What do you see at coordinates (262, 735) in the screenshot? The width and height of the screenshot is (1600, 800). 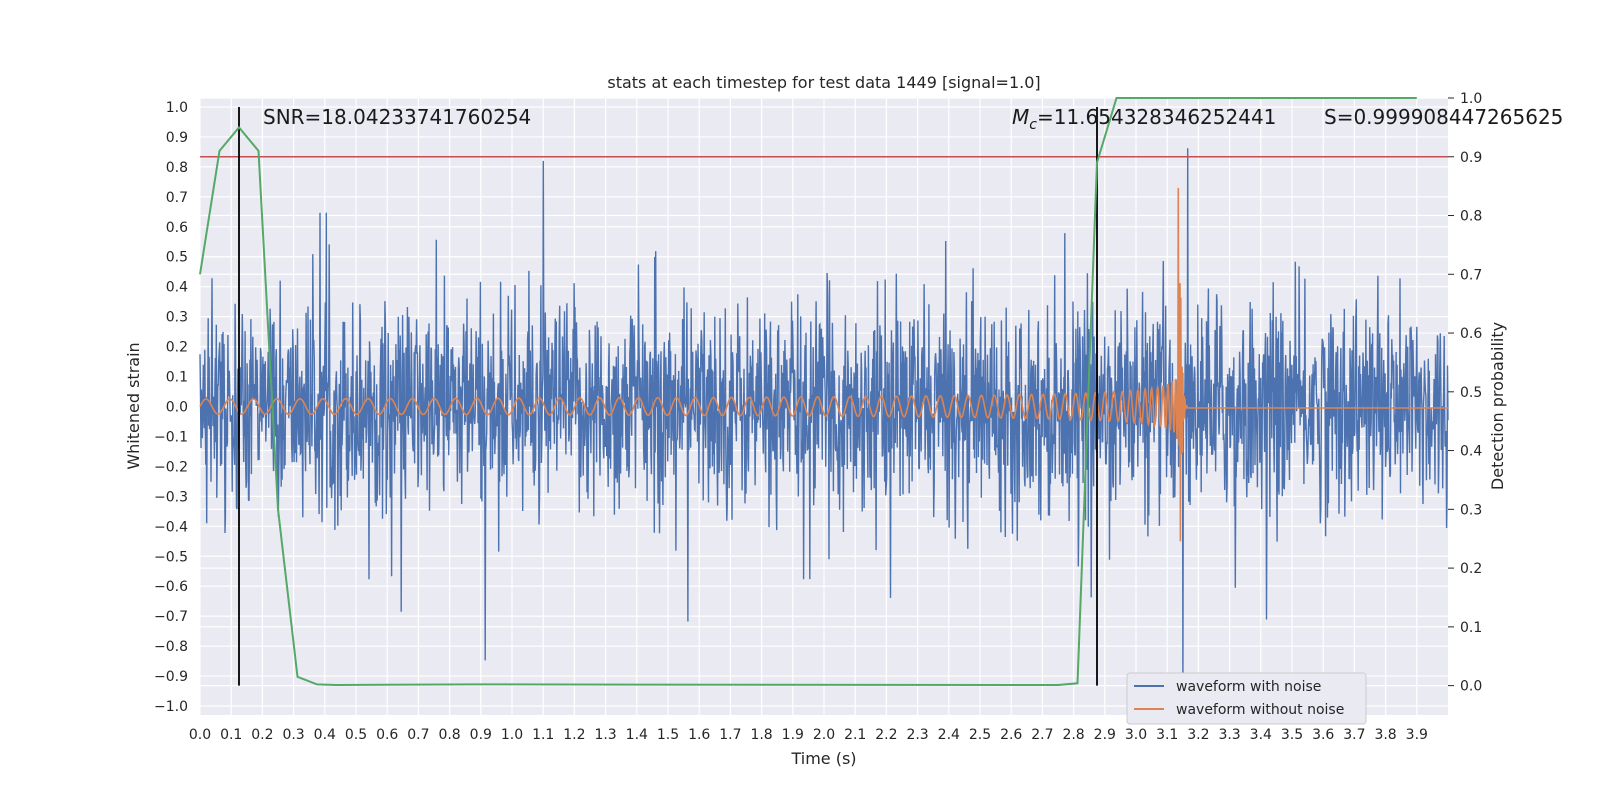 I see `x-tick-label: 0.2` at bounding box center [262, 735].